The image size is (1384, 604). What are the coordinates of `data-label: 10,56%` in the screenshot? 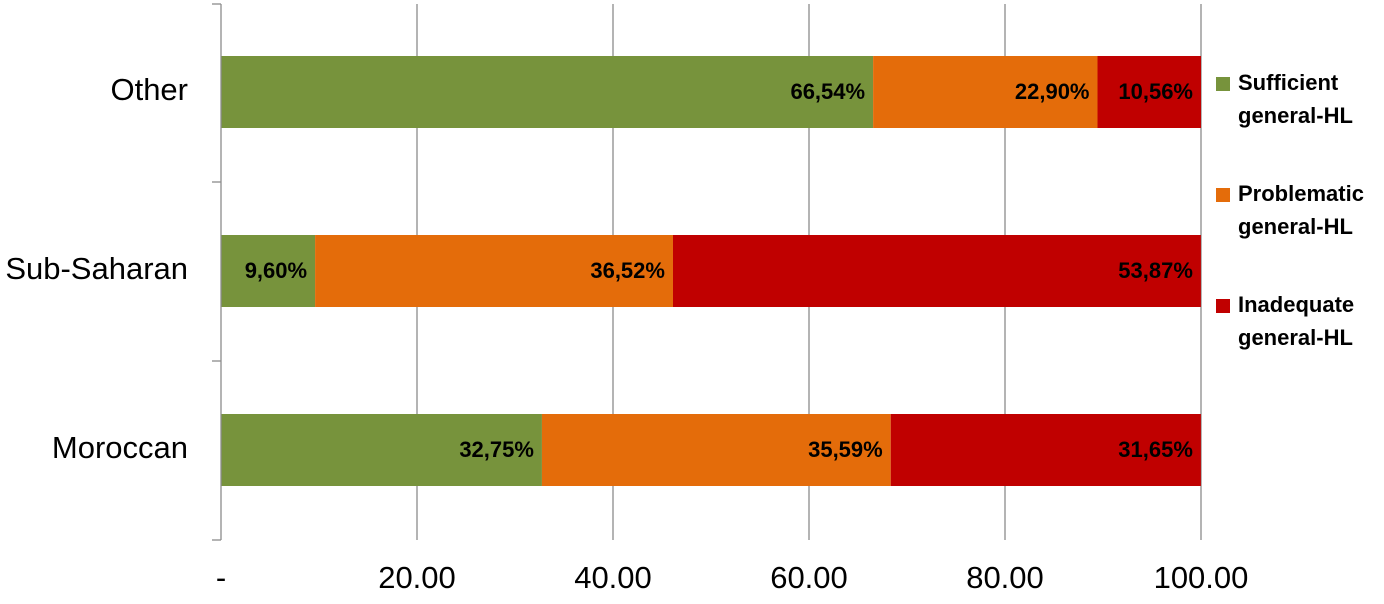 It's located at (1155, 91).